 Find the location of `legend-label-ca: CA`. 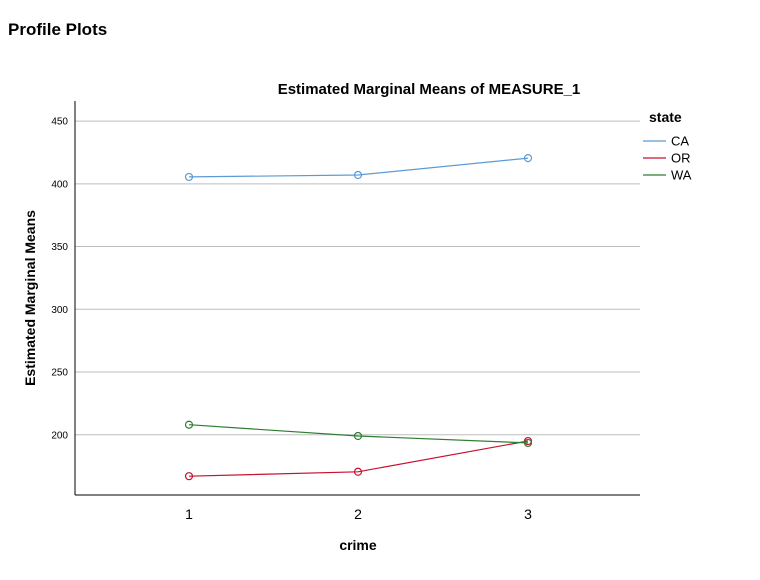

legend-label-ca: CA is located at coordinates (680, 141).